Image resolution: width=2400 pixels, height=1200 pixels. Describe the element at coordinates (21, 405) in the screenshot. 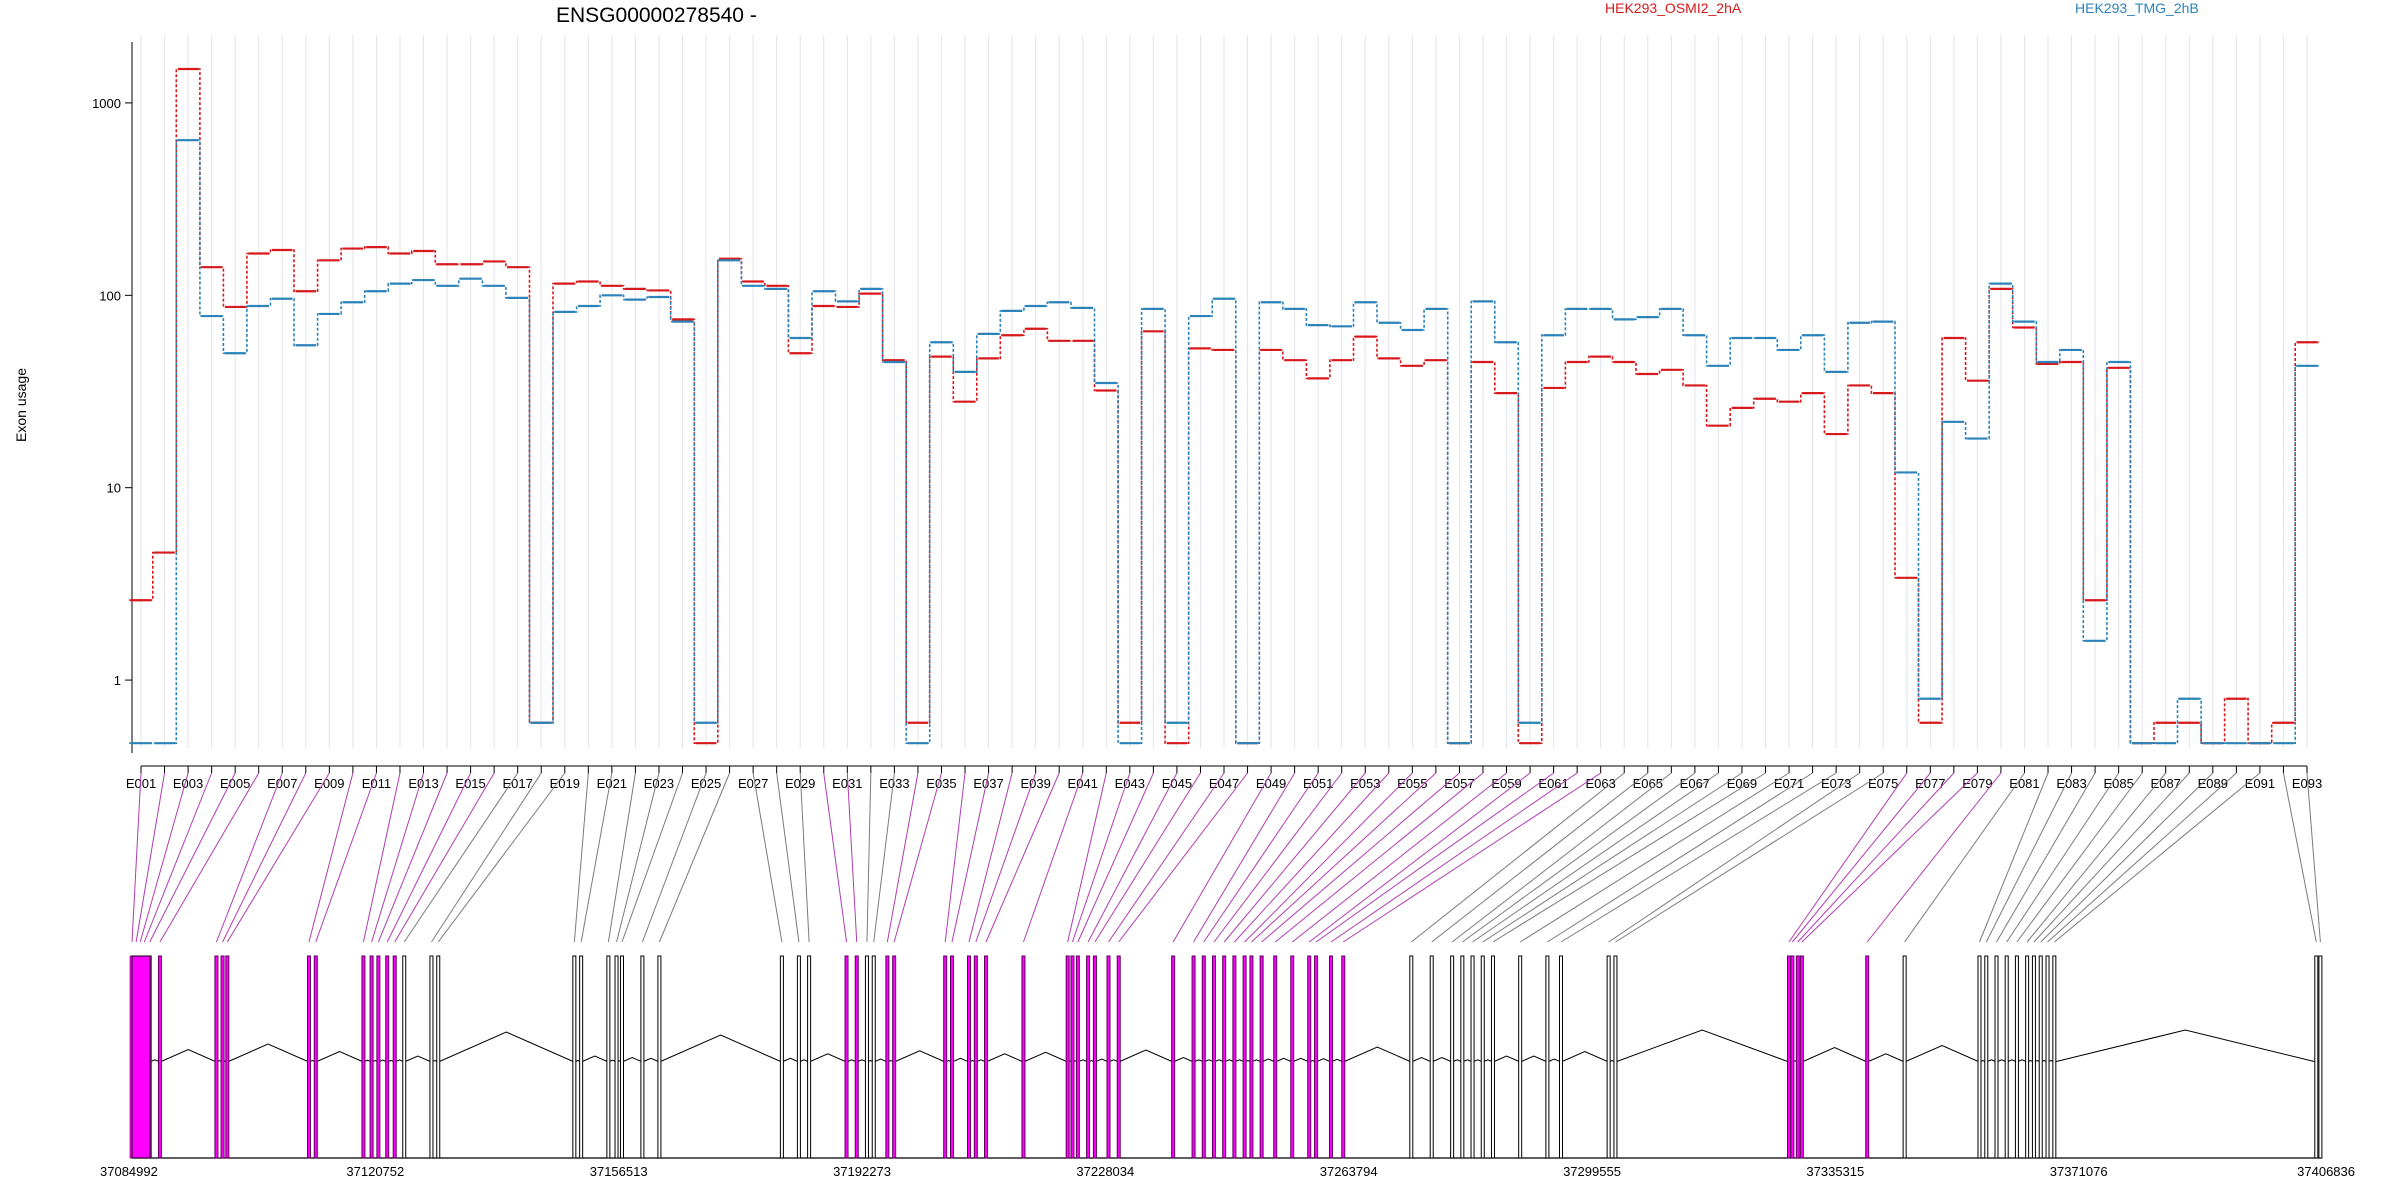

I see `y-axis-label: Exon usage` at that location.